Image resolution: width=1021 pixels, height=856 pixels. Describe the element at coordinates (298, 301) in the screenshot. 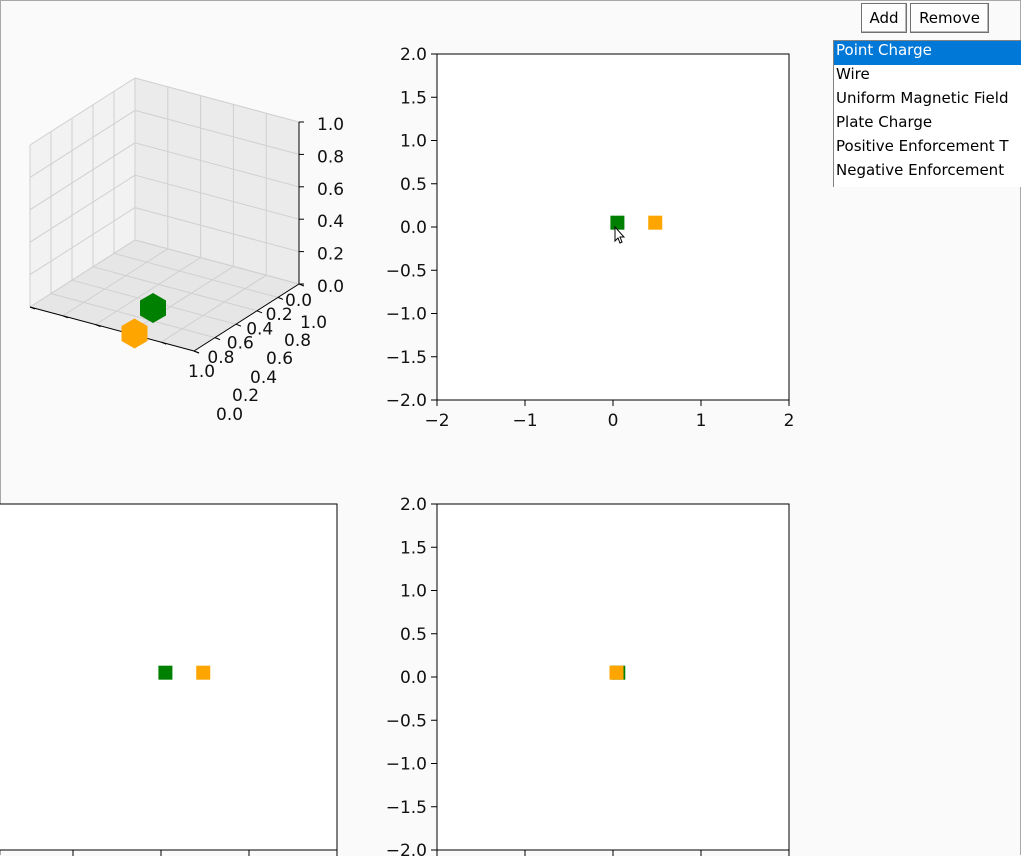

I see `x-tick-label: 0.0` at that location.